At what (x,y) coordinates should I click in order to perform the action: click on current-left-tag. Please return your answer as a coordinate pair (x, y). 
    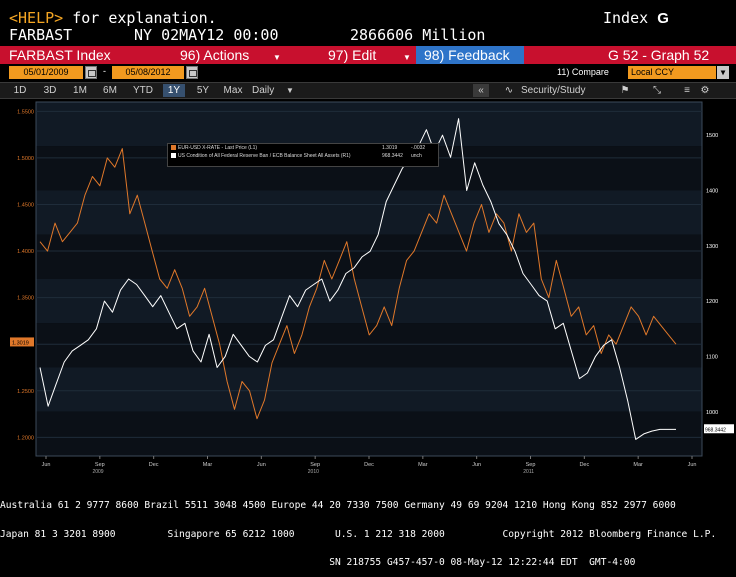
    Looking at the image, I should click on (22, 342).